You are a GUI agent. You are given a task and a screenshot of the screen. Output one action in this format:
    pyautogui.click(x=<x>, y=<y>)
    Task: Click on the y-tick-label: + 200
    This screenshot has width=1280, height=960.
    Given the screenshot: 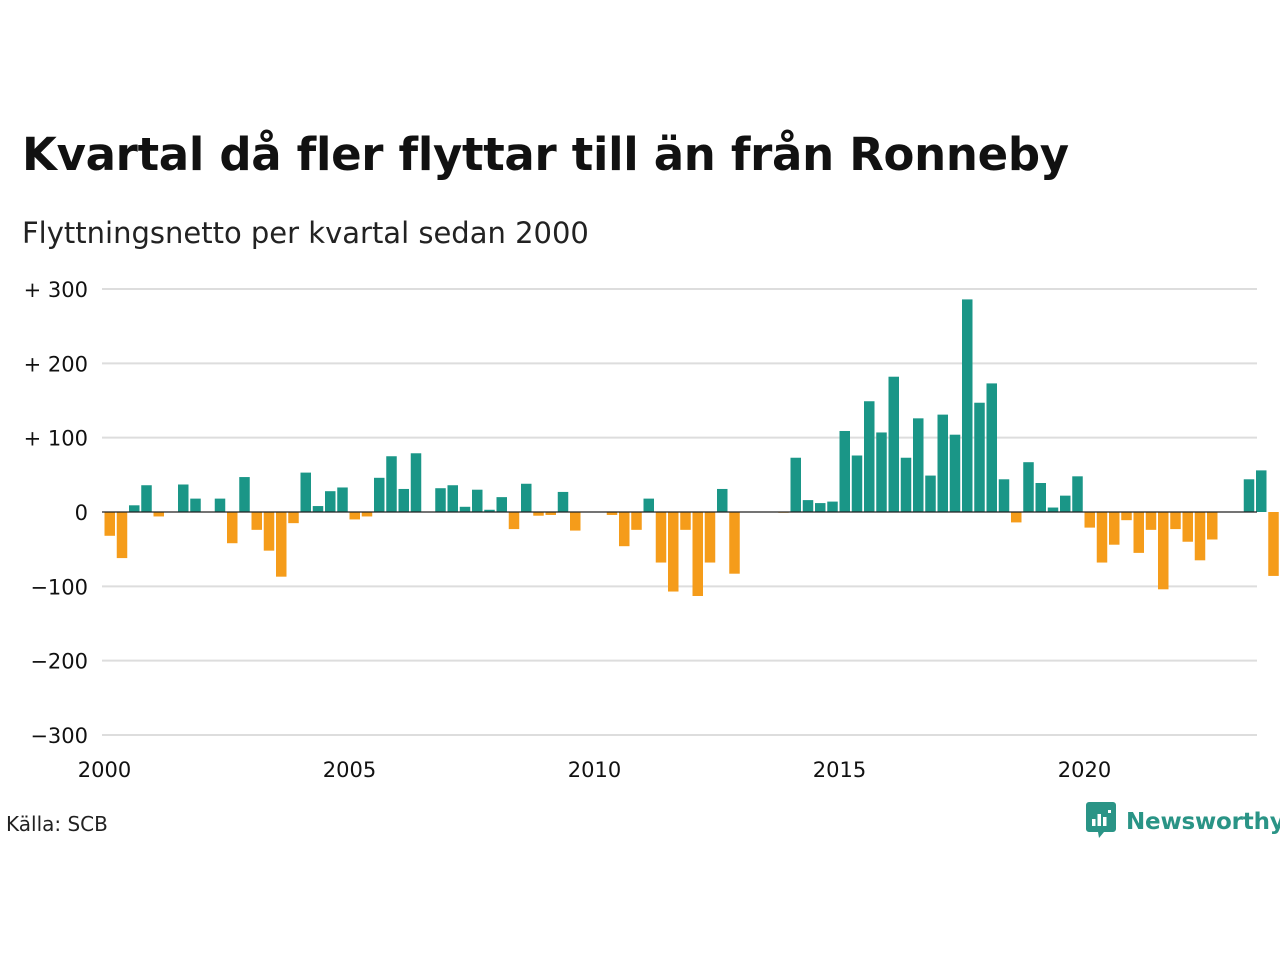 What is the action you would take?
    pyautogui.click(x=56, y=364)
    